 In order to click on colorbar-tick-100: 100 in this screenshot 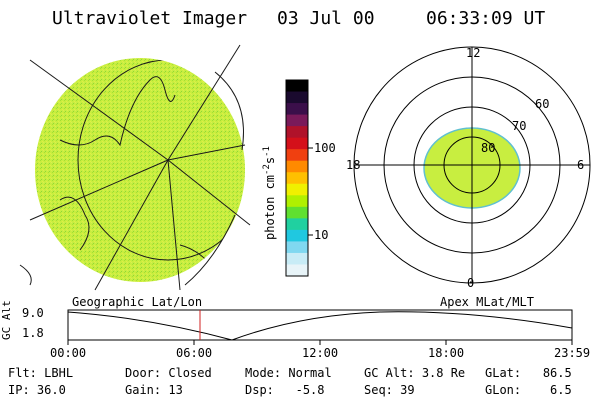, I will do `click(325, 148)`.